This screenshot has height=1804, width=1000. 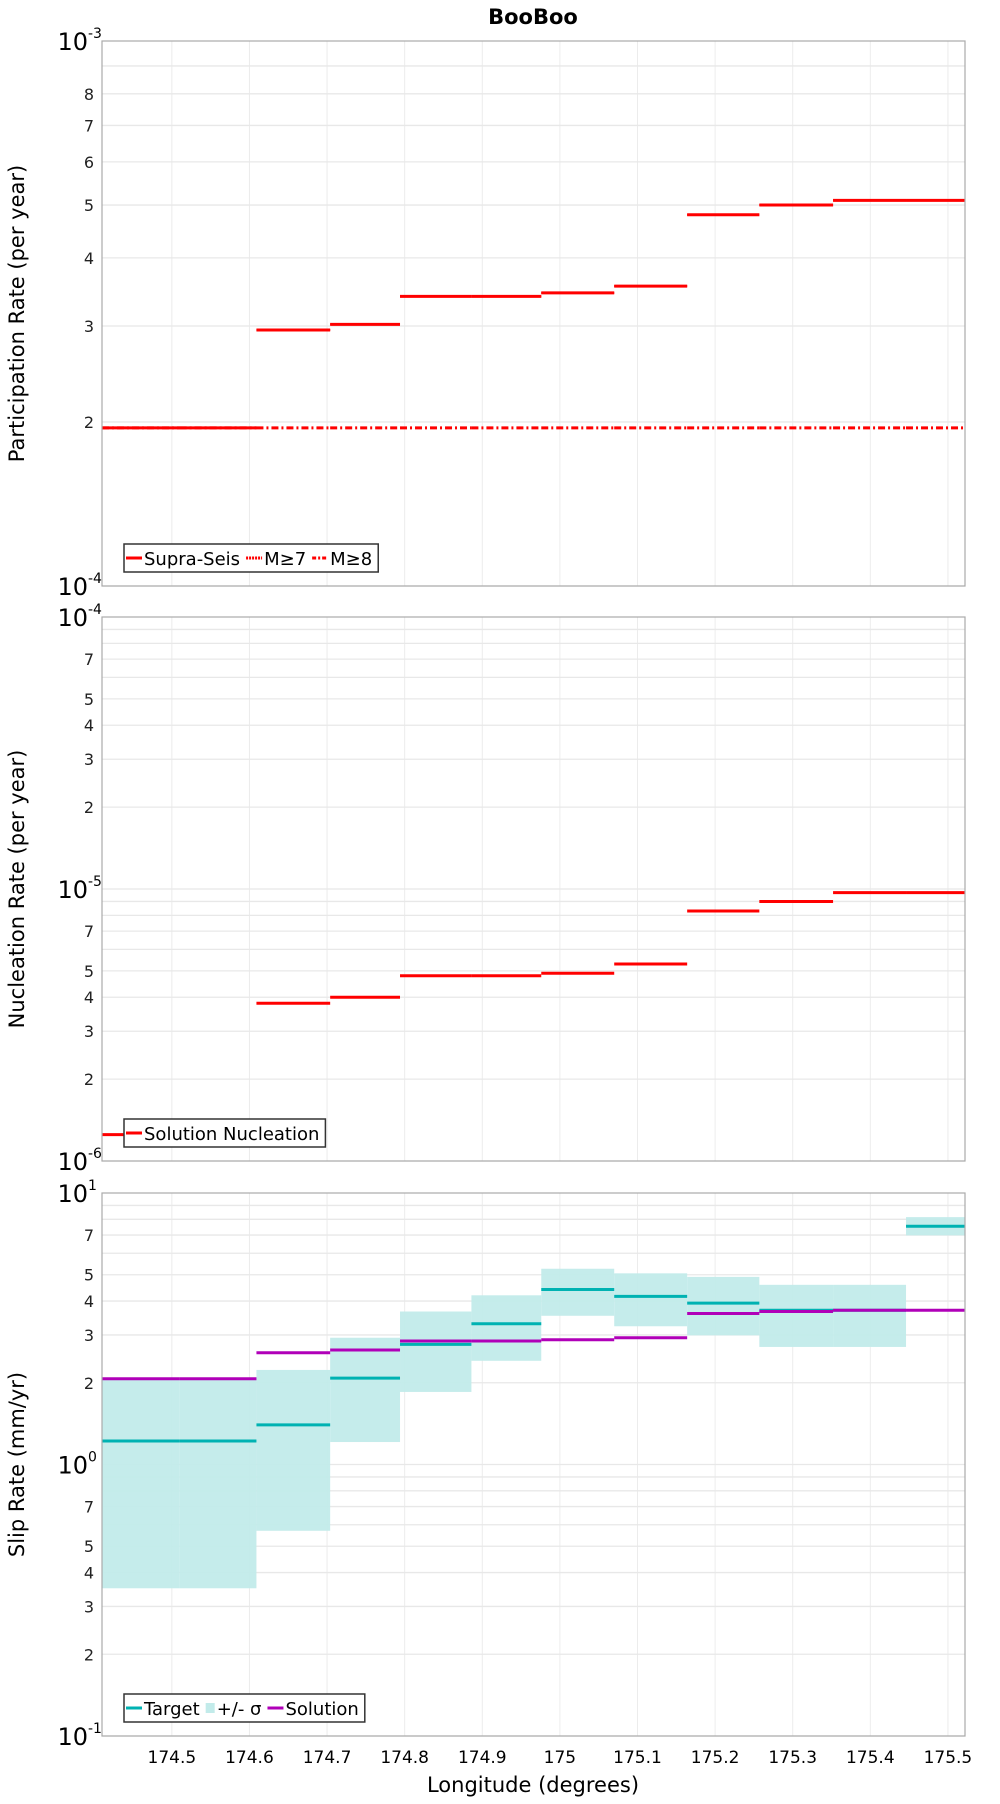 What do you see at coordinates (17, 1464) in the screenshot?
I see `y-axis-label: Slip Rate (mm/yr)` at bounding box center [17, 1464].